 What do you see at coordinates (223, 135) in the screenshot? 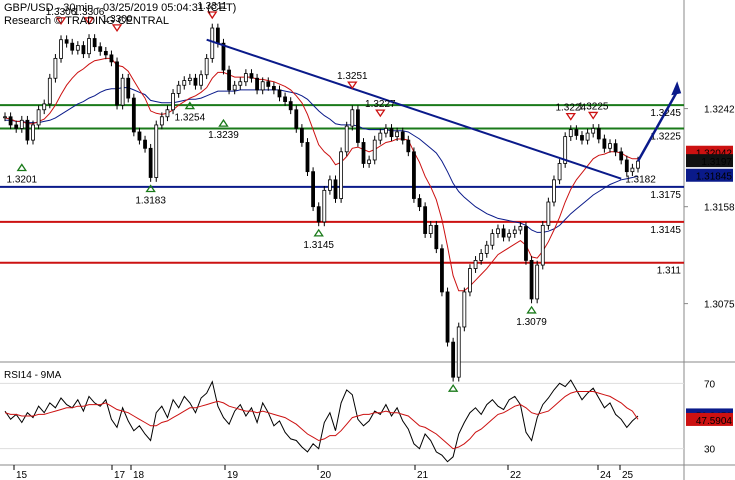
I see `swing-low-label: 1.3239` at bounding box center [223, 135].